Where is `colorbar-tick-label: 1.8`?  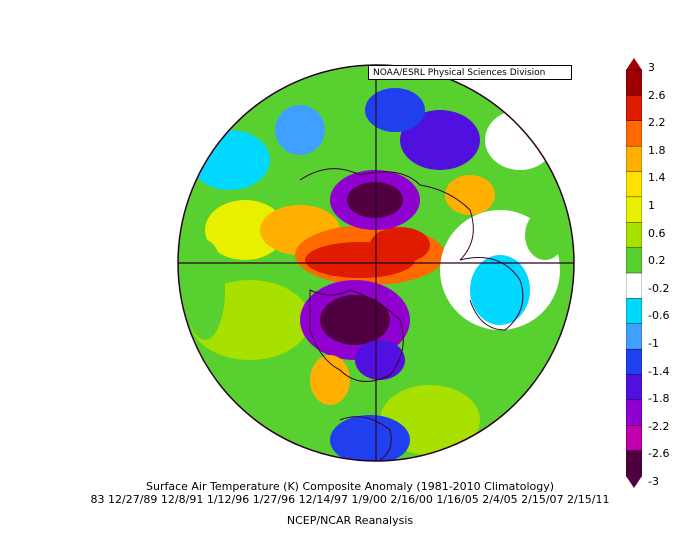 colorbar-tick-label: 1.8 is located at coordinates (657, 150).